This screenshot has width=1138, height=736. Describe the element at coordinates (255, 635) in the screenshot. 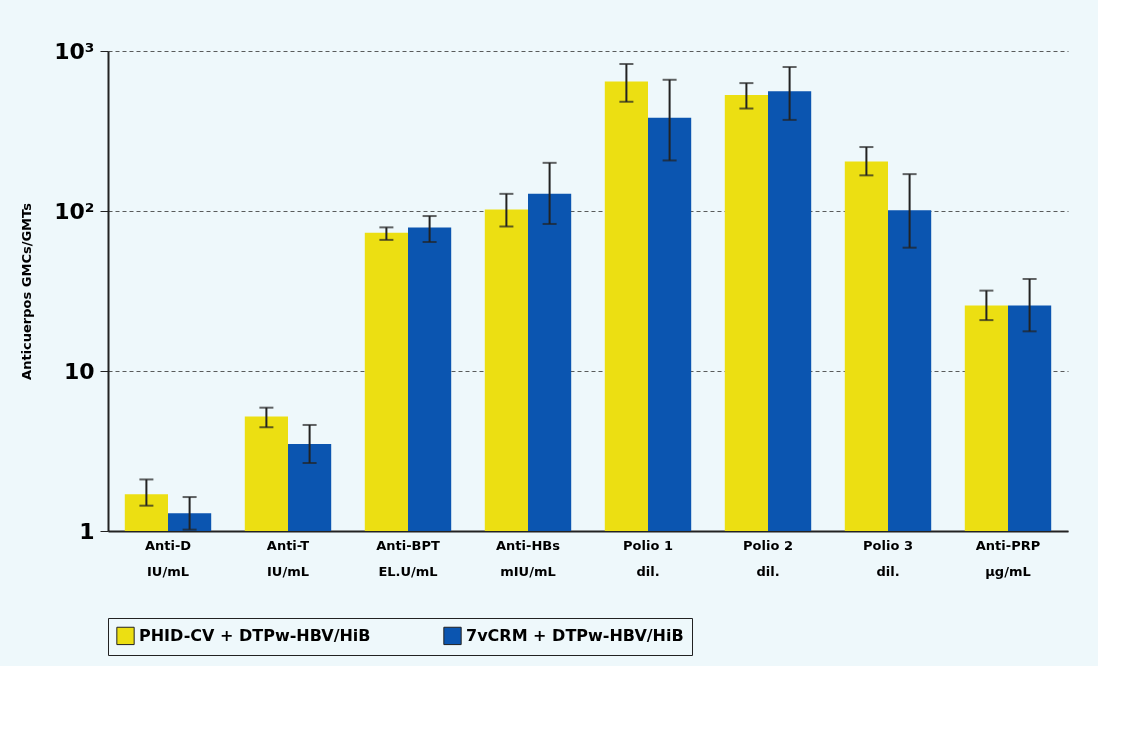

I see `legend-label: PHID-CV + DTPw-HBV/HiB` at that location.